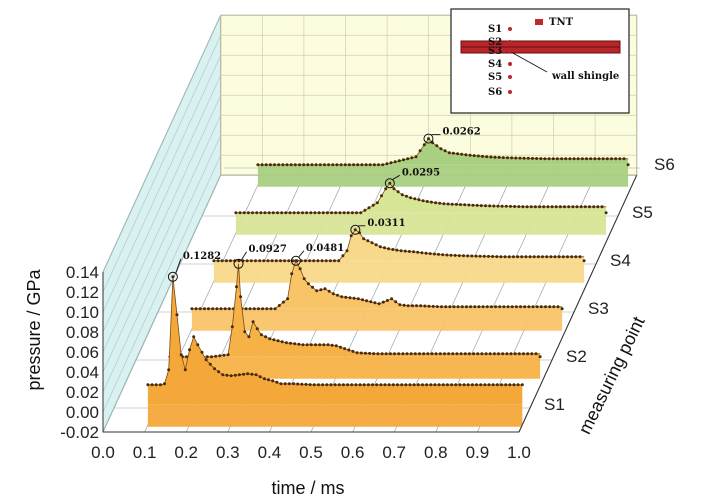  Describe the element at coordinates (301, 254) in the screenshot. I see `peak-leader` at that location.